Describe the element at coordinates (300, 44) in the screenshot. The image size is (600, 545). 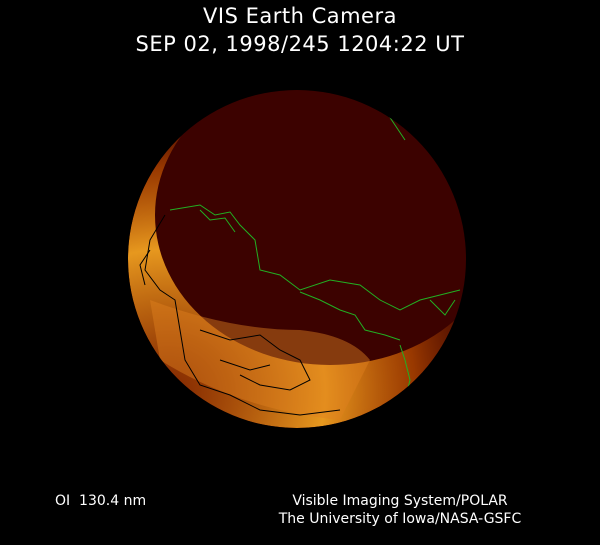
I see `image-timestamp: SEP 02, 1998/245 1204:22 UT` at that location.